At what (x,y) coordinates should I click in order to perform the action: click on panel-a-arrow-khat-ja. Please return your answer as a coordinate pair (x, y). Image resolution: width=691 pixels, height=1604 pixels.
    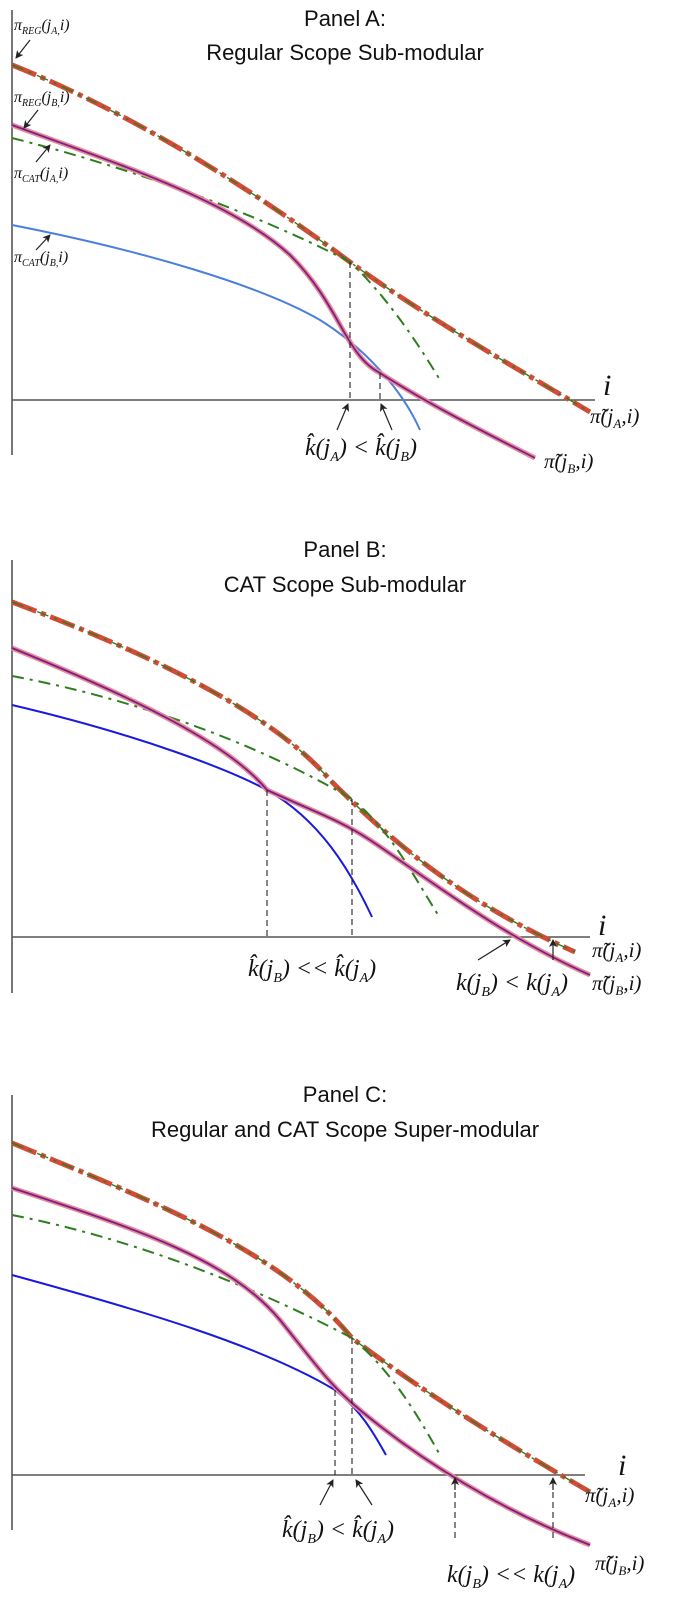
    Looking at the image, I should click on (342, 417).